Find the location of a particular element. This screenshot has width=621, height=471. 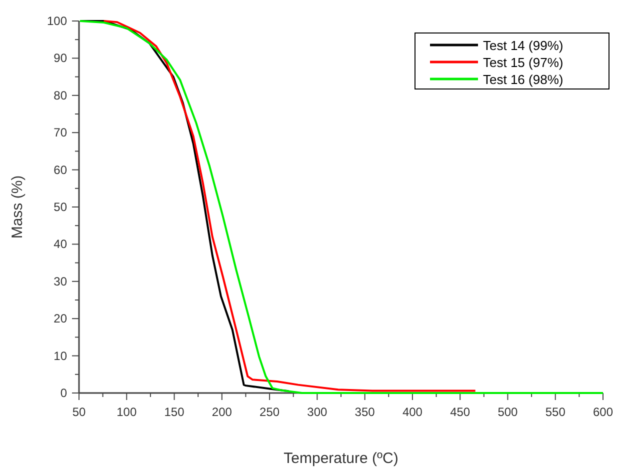

x-axis-title: Temperature (ºC) is located at coordinates (341, 458).